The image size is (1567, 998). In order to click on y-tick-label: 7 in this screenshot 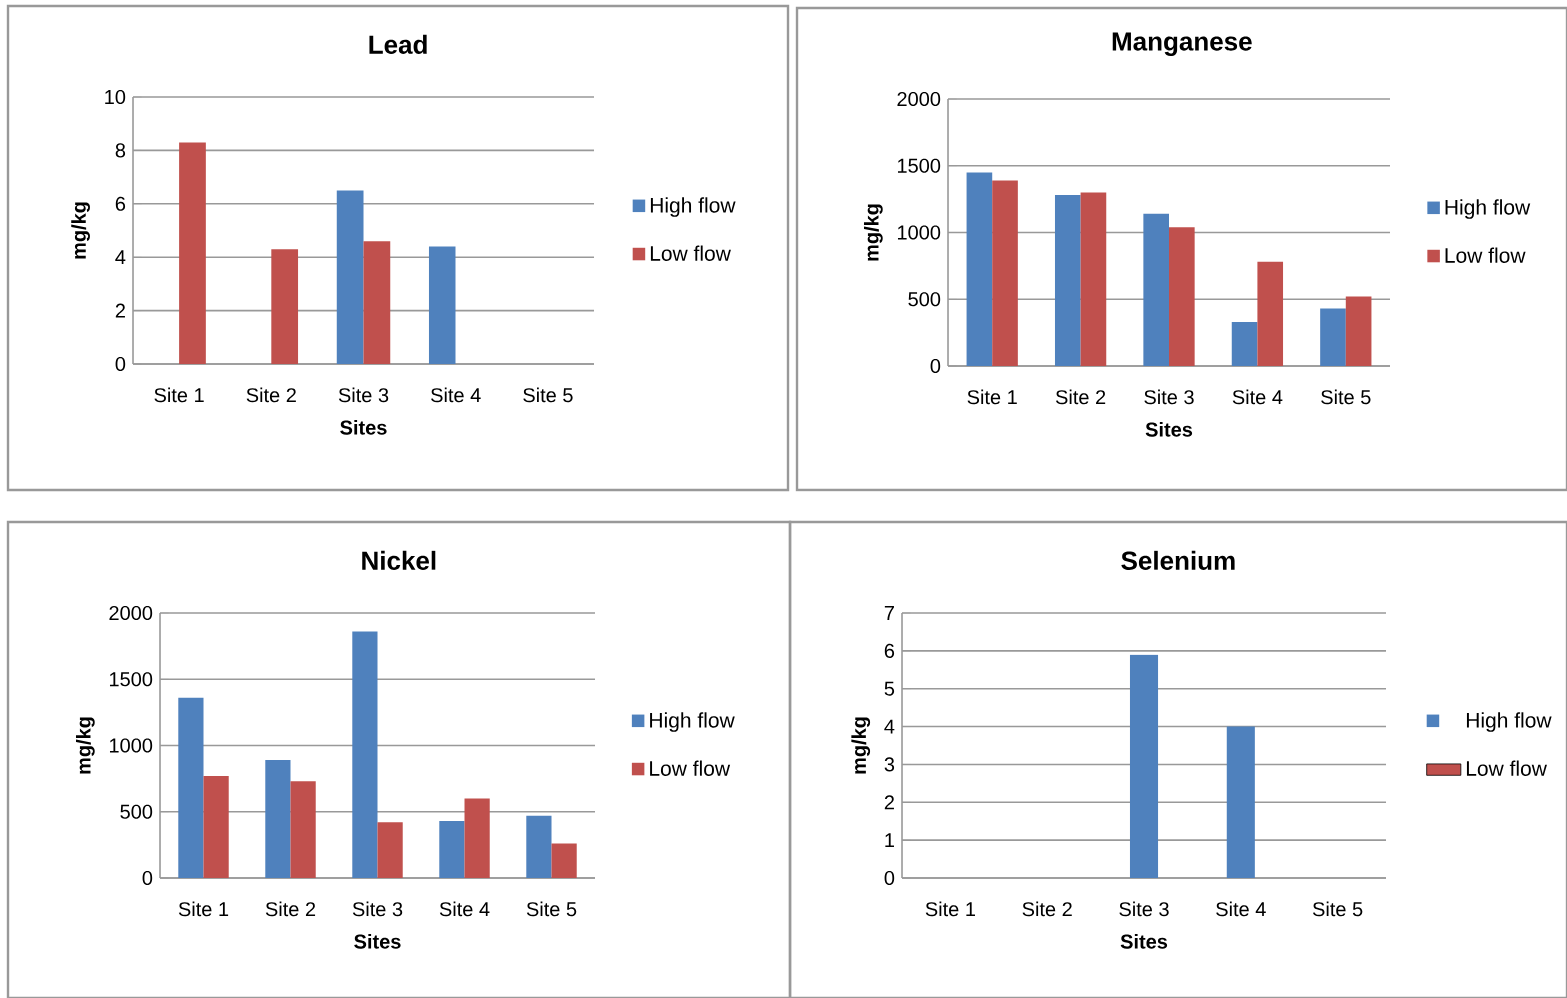, I will do `click(889, 613)`.